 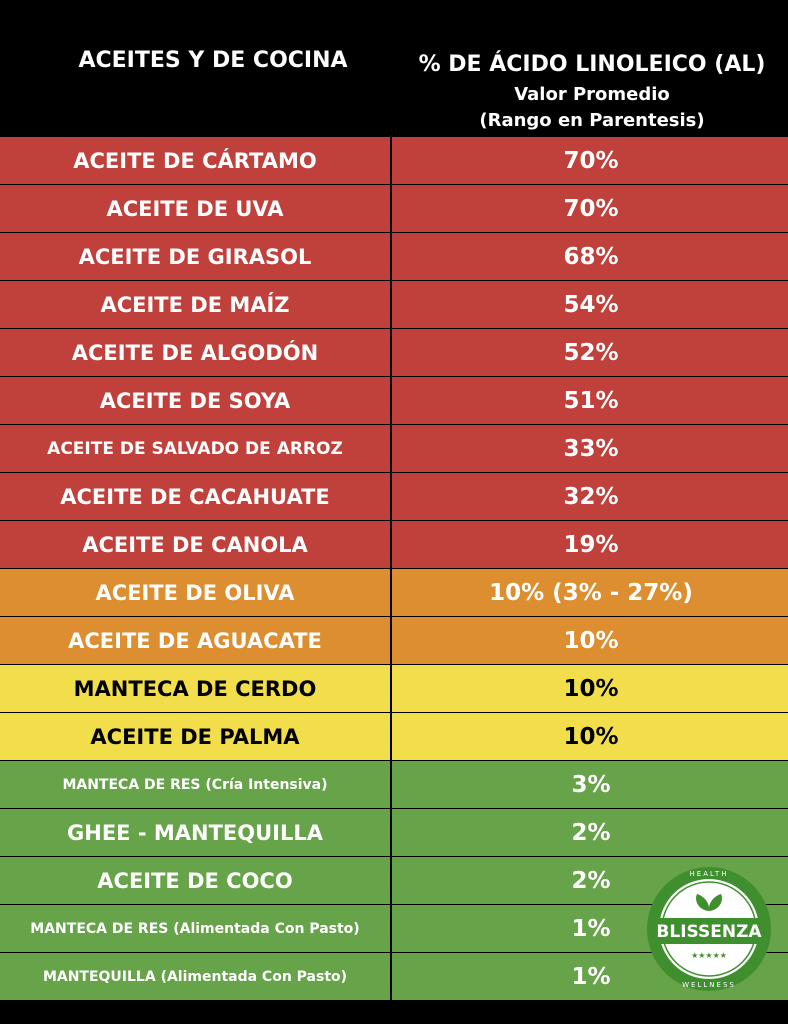 I want to click on oil-name: MANTECA DE CERDO, so click(x=196, y=688).